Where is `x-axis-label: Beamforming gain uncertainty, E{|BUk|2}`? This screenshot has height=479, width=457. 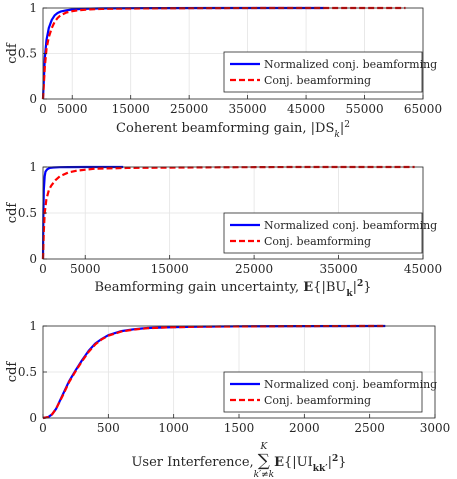 x-axis-label: Beamforming gain uncertainty, E{|BUk|2} is located at coordinates (232, 289).